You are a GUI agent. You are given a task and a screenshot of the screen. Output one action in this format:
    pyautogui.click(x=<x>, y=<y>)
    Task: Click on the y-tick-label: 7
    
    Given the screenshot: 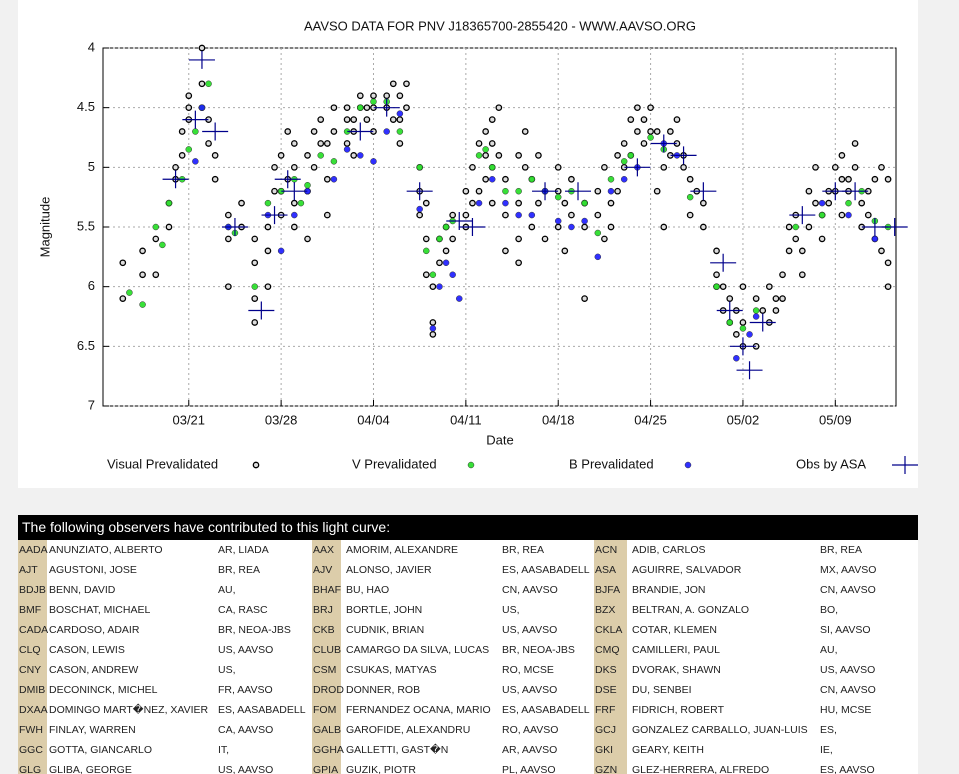 What is the action you would take?
    pyautogui.click(x=91, y=404)
    